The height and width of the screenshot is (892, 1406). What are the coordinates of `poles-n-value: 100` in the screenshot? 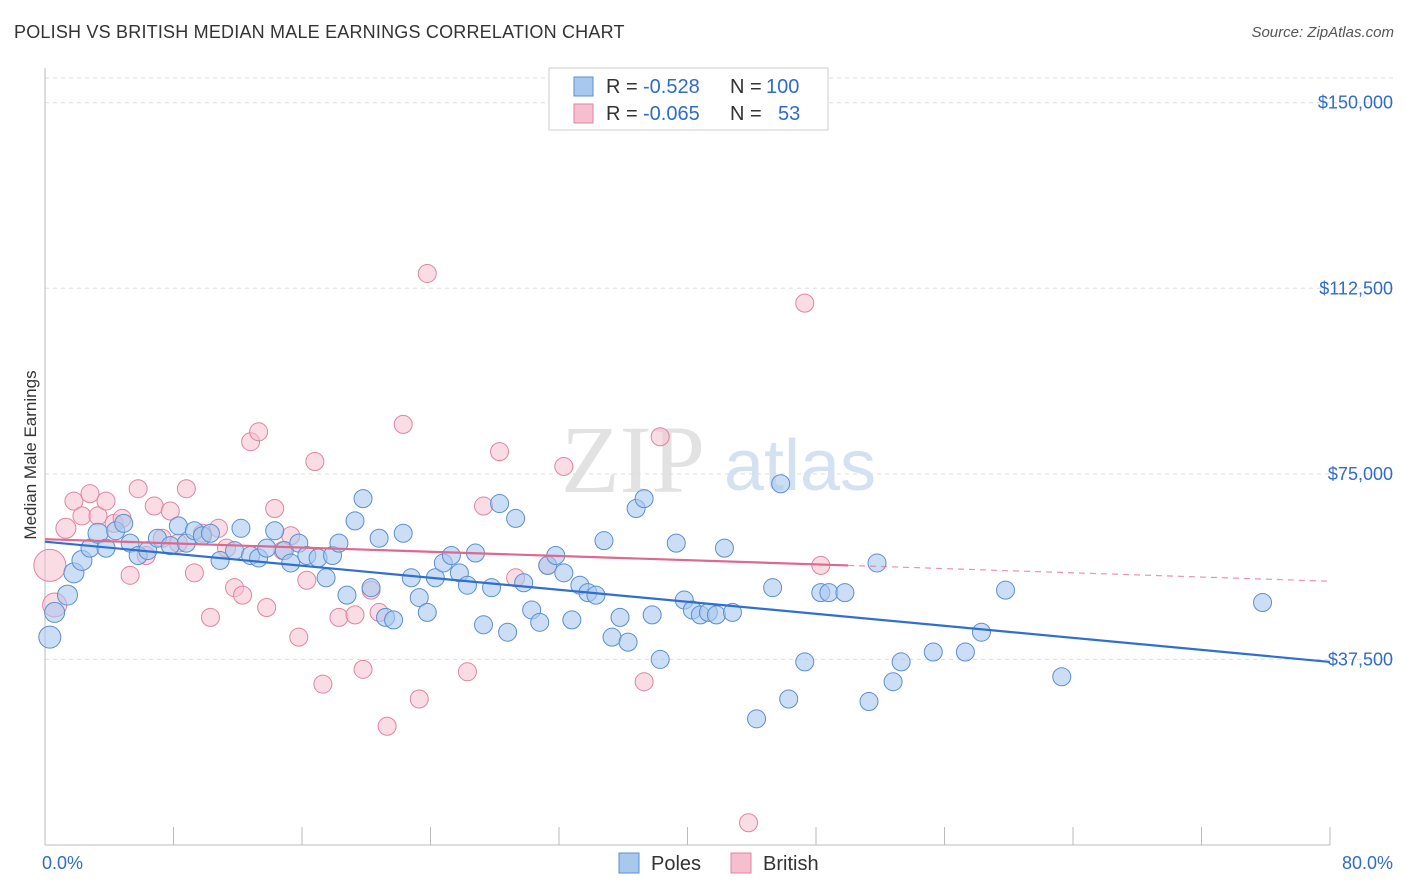 It's located at (782, 87).